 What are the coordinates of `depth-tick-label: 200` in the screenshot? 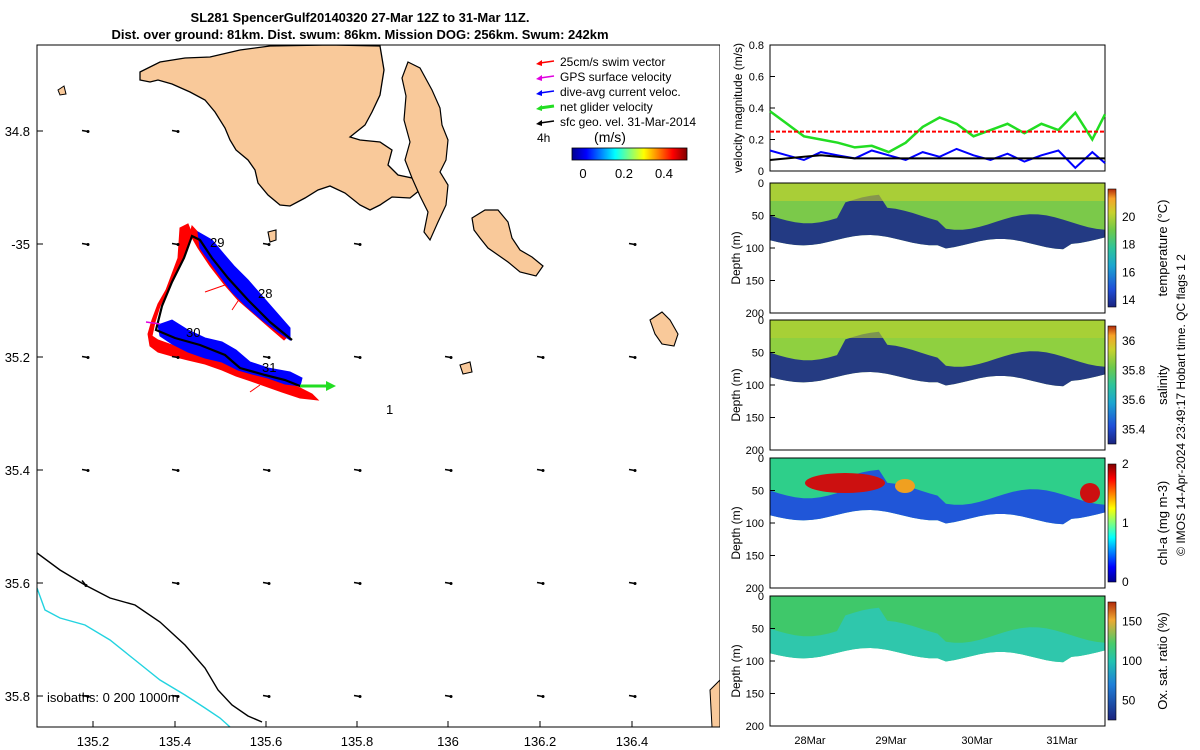 It's located at (755, 314).